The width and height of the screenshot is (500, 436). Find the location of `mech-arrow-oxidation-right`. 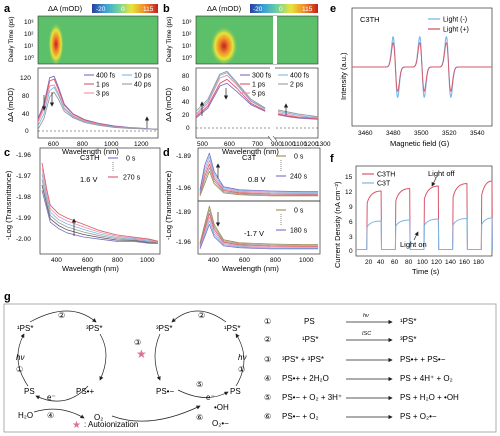

mech-arrow-oxidation-right is located at coordinates (203, 393).